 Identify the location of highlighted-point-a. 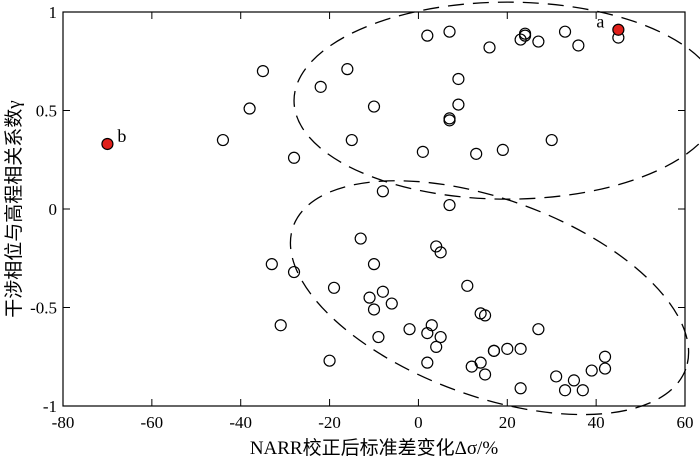
(618, 29).